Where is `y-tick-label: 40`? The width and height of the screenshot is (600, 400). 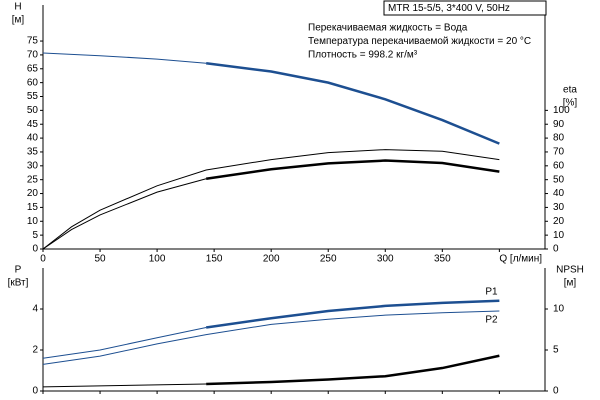
y-tick-label: 40 is located at coordinates (33, 138).